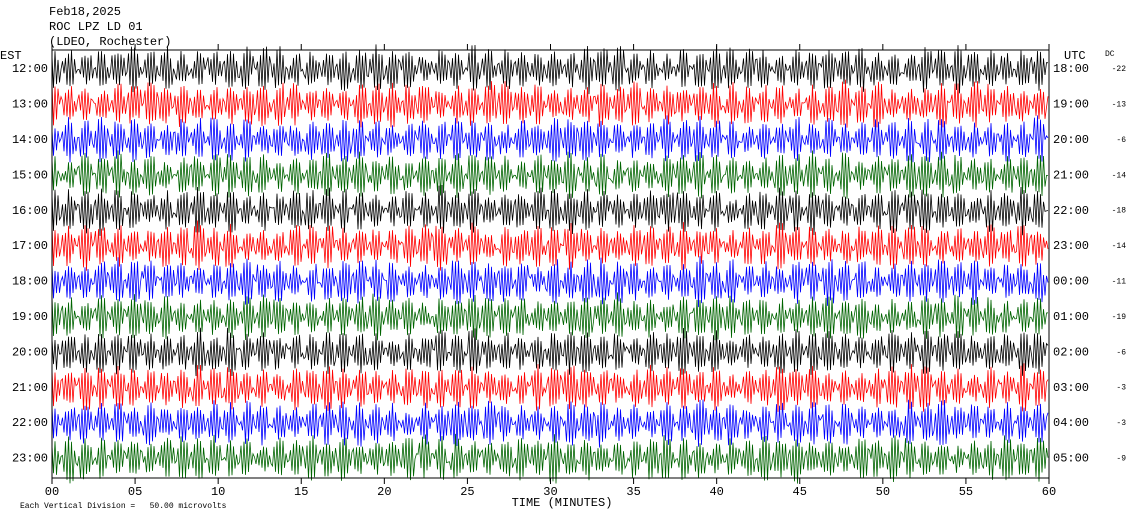 This screenshot has height=519, width=1130. I want to click on title-line: (LDEO, Rochester), so click(110, 42).